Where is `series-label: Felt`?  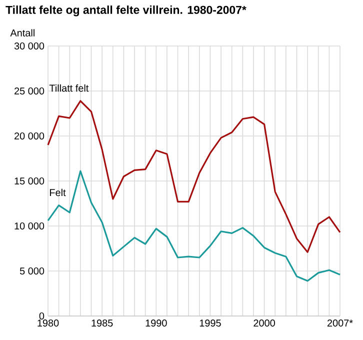
series-label: Felt is located at coordinates (58, 192).